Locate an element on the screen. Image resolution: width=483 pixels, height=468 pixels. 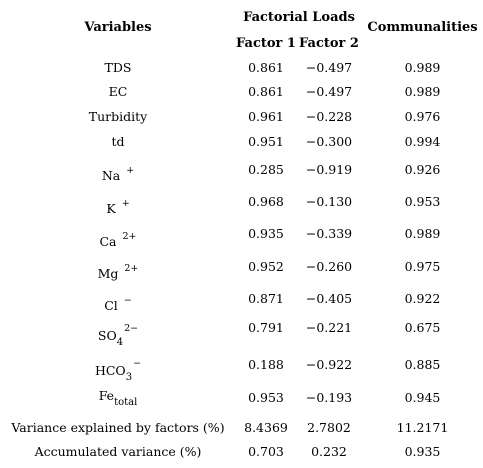
variable-name: td is located at coordinates (118, 141).